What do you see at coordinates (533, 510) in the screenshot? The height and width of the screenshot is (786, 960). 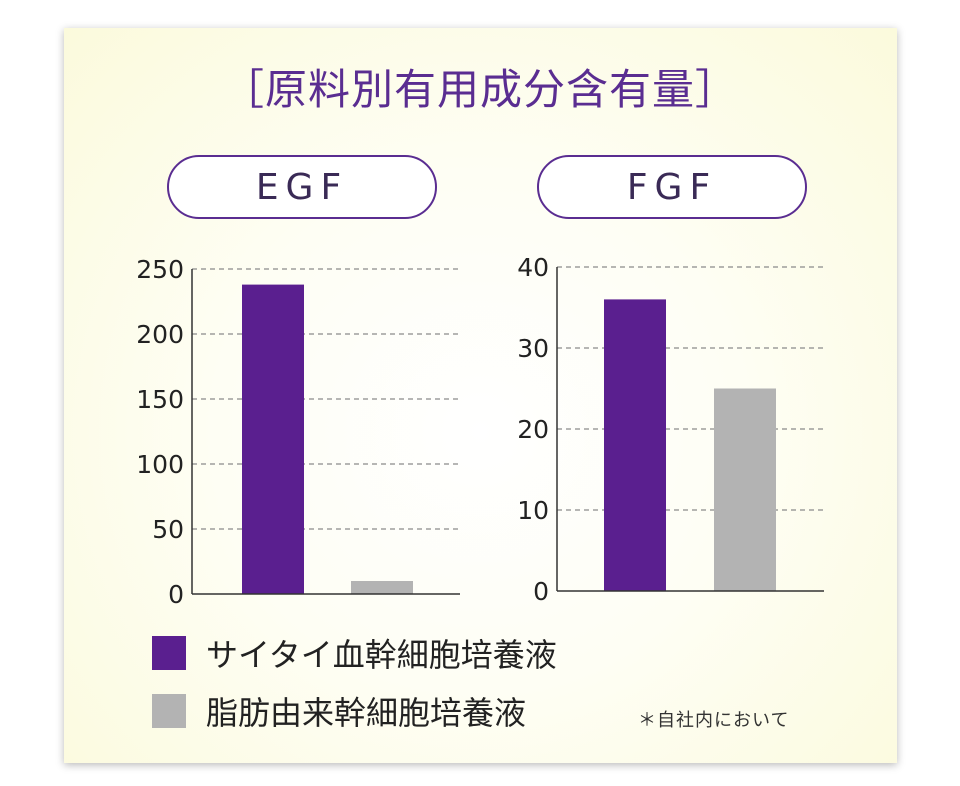 I see `fgf-tick-label-10: 10` at bounding box center [533, 510].